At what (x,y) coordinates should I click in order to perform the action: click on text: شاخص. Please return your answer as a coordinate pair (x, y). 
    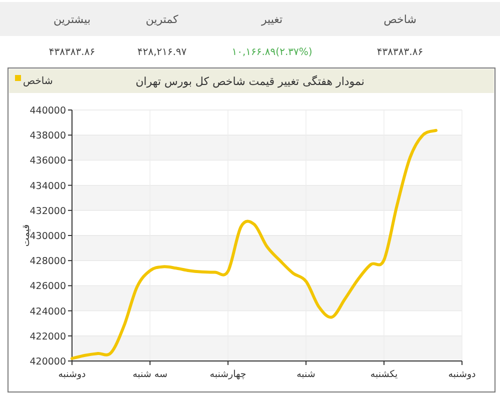
    Looking at the image, I should click on (400, 19).